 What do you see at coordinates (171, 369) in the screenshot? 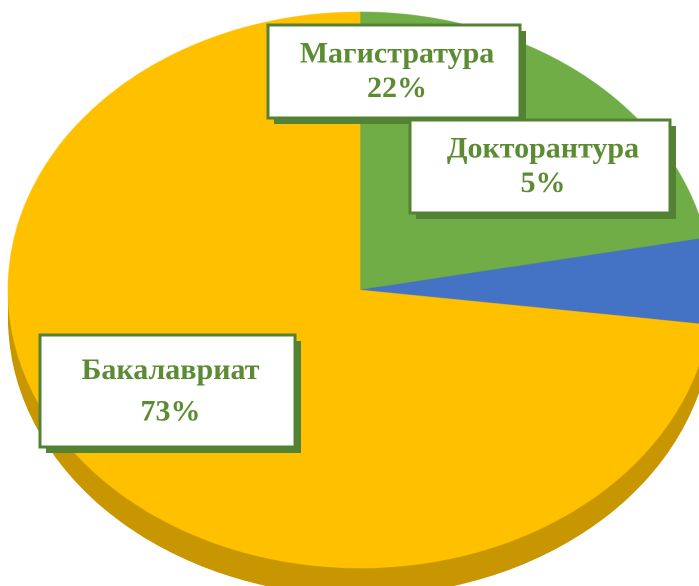
I see `category-label: Бакалавриат` at bounding box center [171, 369].